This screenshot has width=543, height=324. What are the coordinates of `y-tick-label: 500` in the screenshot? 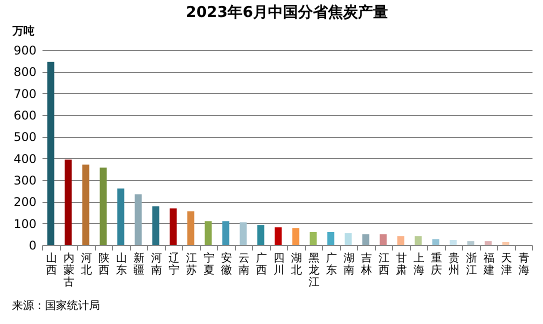 It's located at (25, 137).